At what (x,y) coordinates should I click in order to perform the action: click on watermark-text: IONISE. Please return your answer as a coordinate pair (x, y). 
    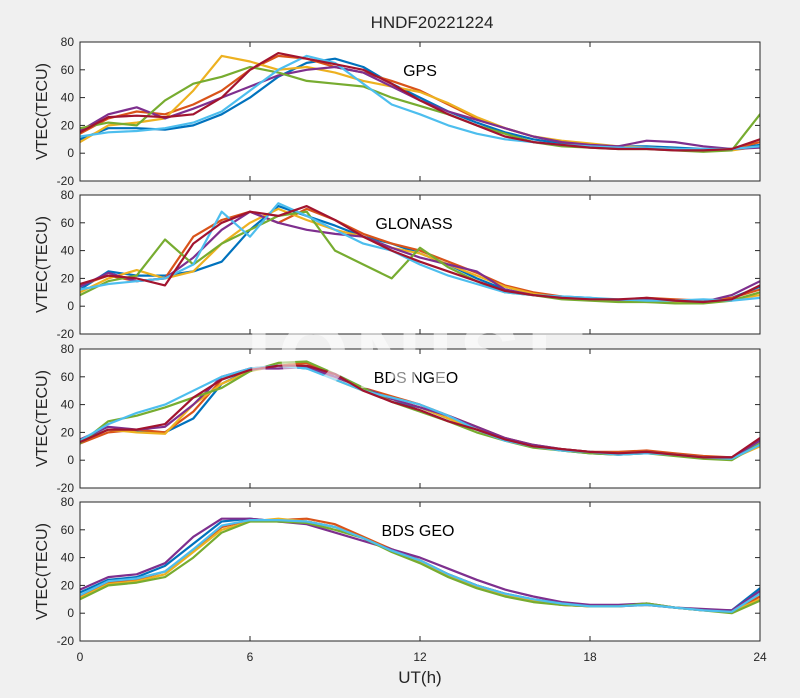
    Looking at the image, I should click on (420, 357).